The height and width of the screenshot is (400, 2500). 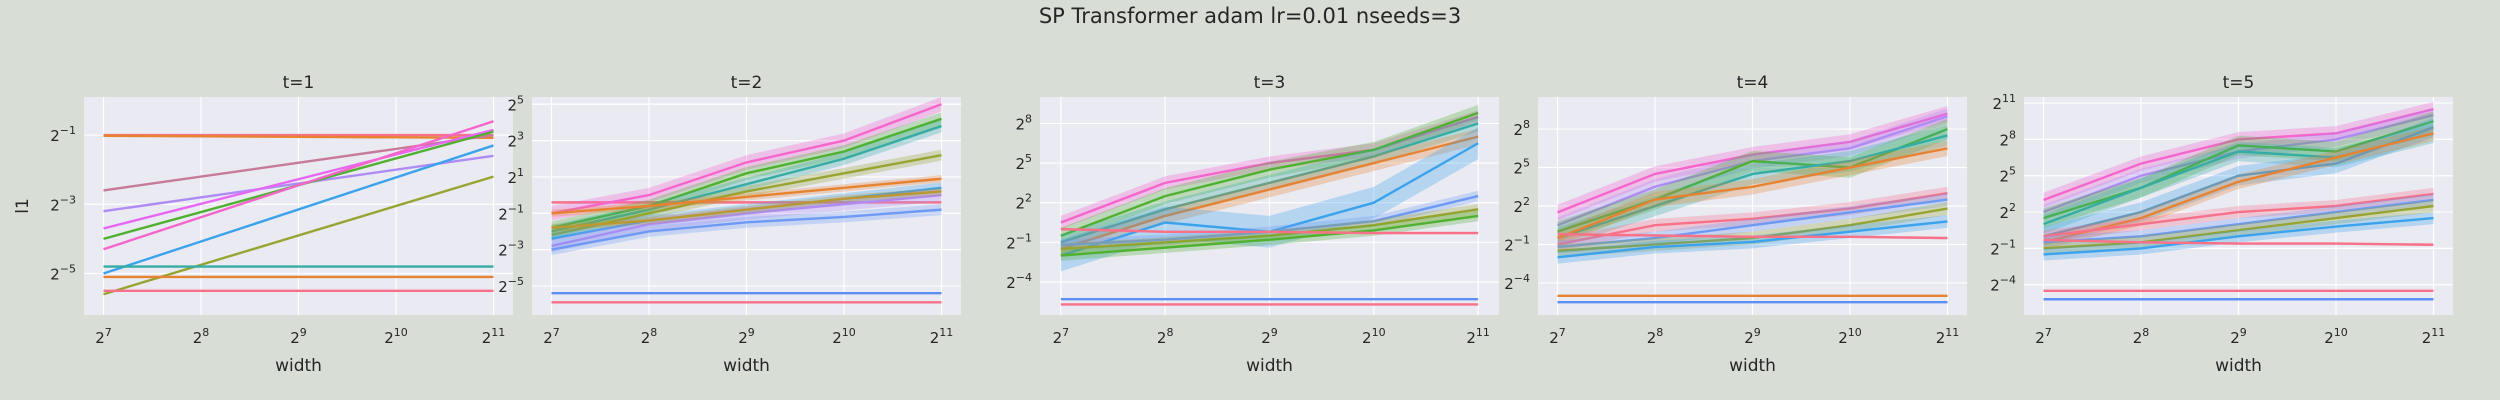 I want to click on panel-title: t=4, so click(x=1753, y=83).